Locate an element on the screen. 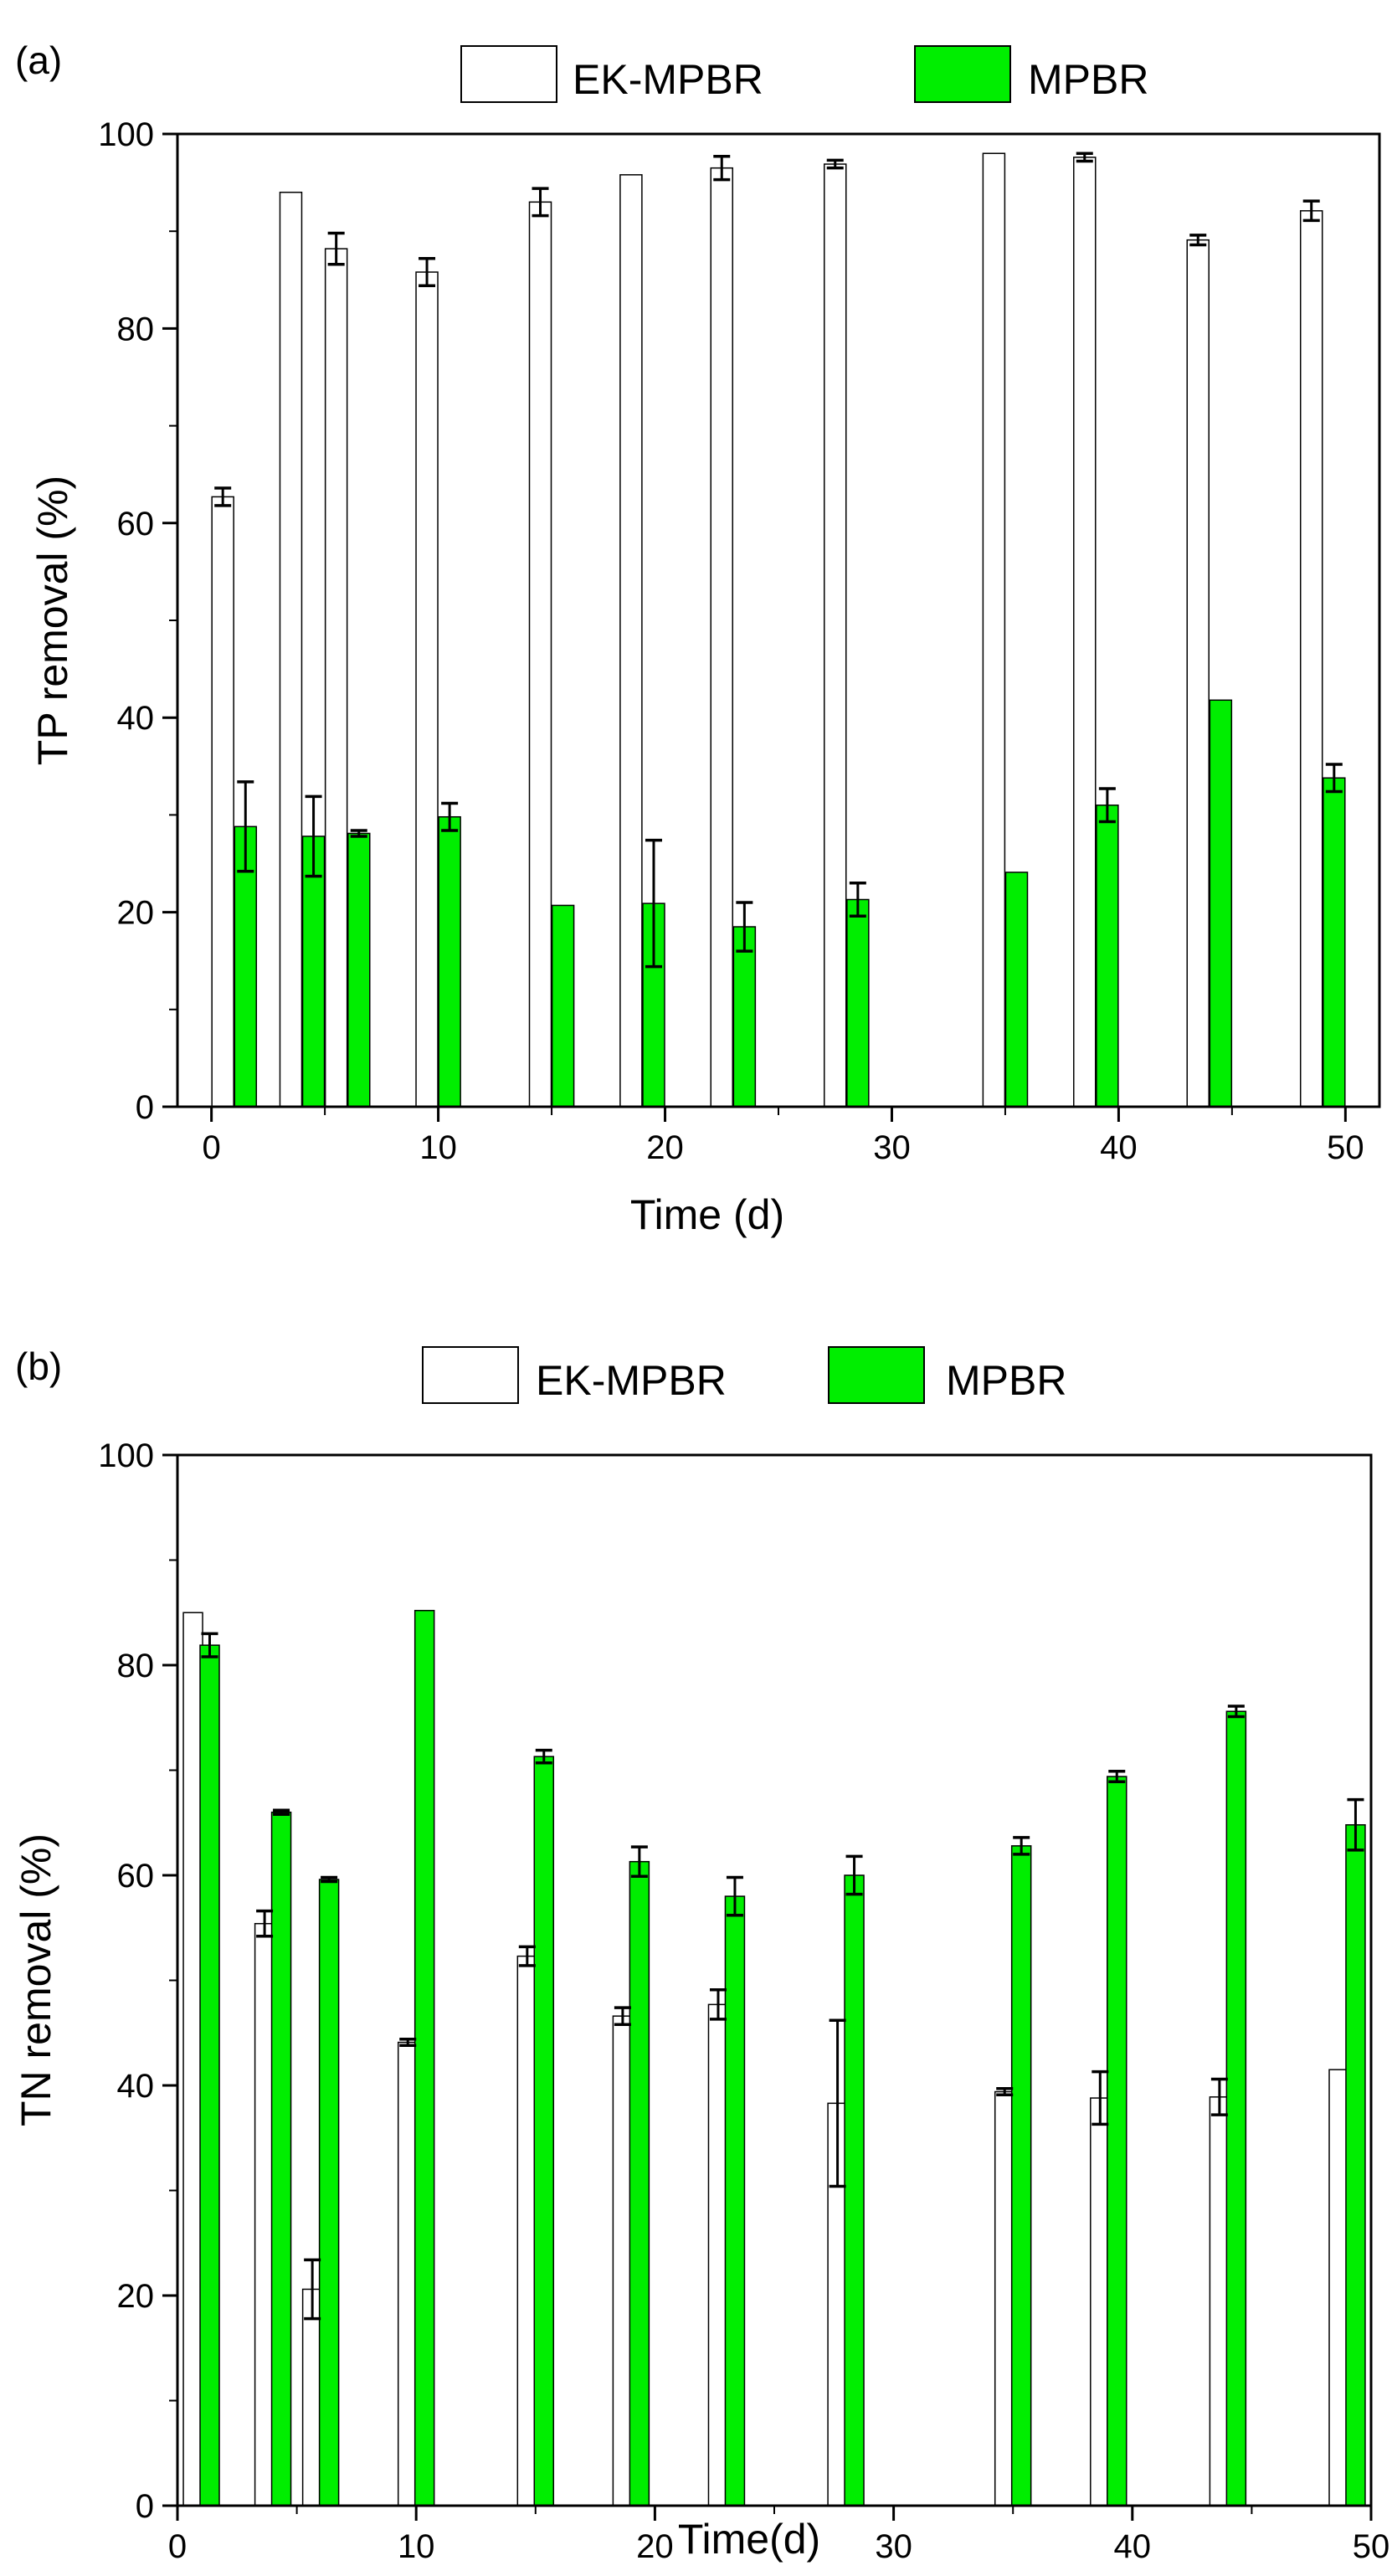  legend-label-mpbr: MPBR is located at coordinates (1006, 1381).